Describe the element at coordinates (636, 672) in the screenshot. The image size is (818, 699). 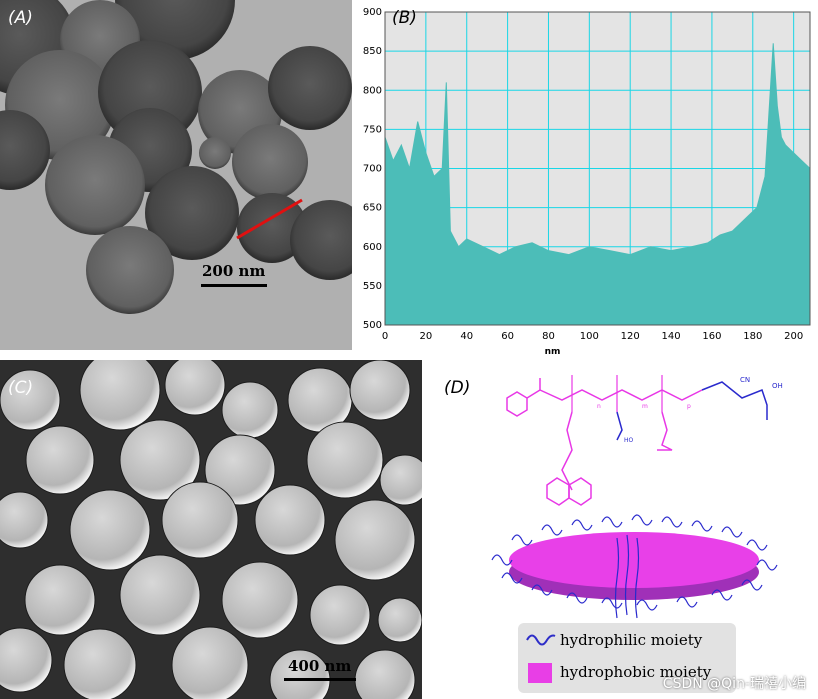
I see `legend-hydrophobic-label: hydrophobic moiety` at that location.